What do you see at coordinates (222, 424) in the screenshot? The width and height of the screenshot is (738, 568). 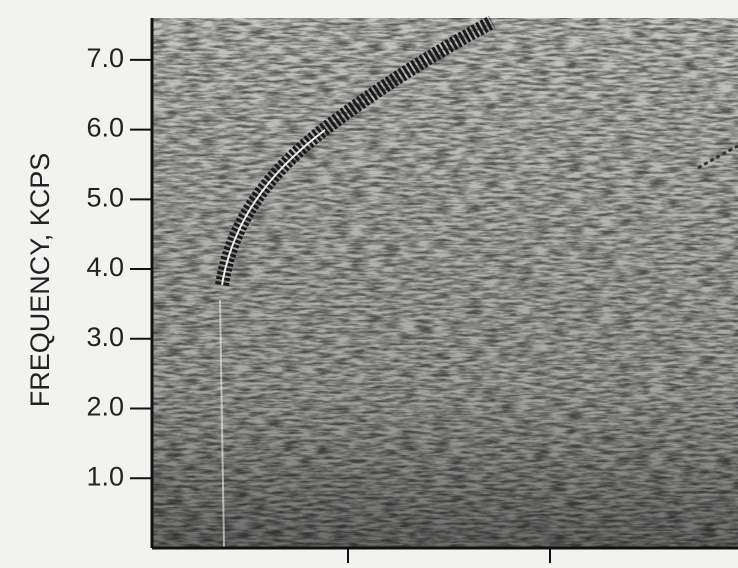 I see `vertical-streak` at bounding box center [222, 424].